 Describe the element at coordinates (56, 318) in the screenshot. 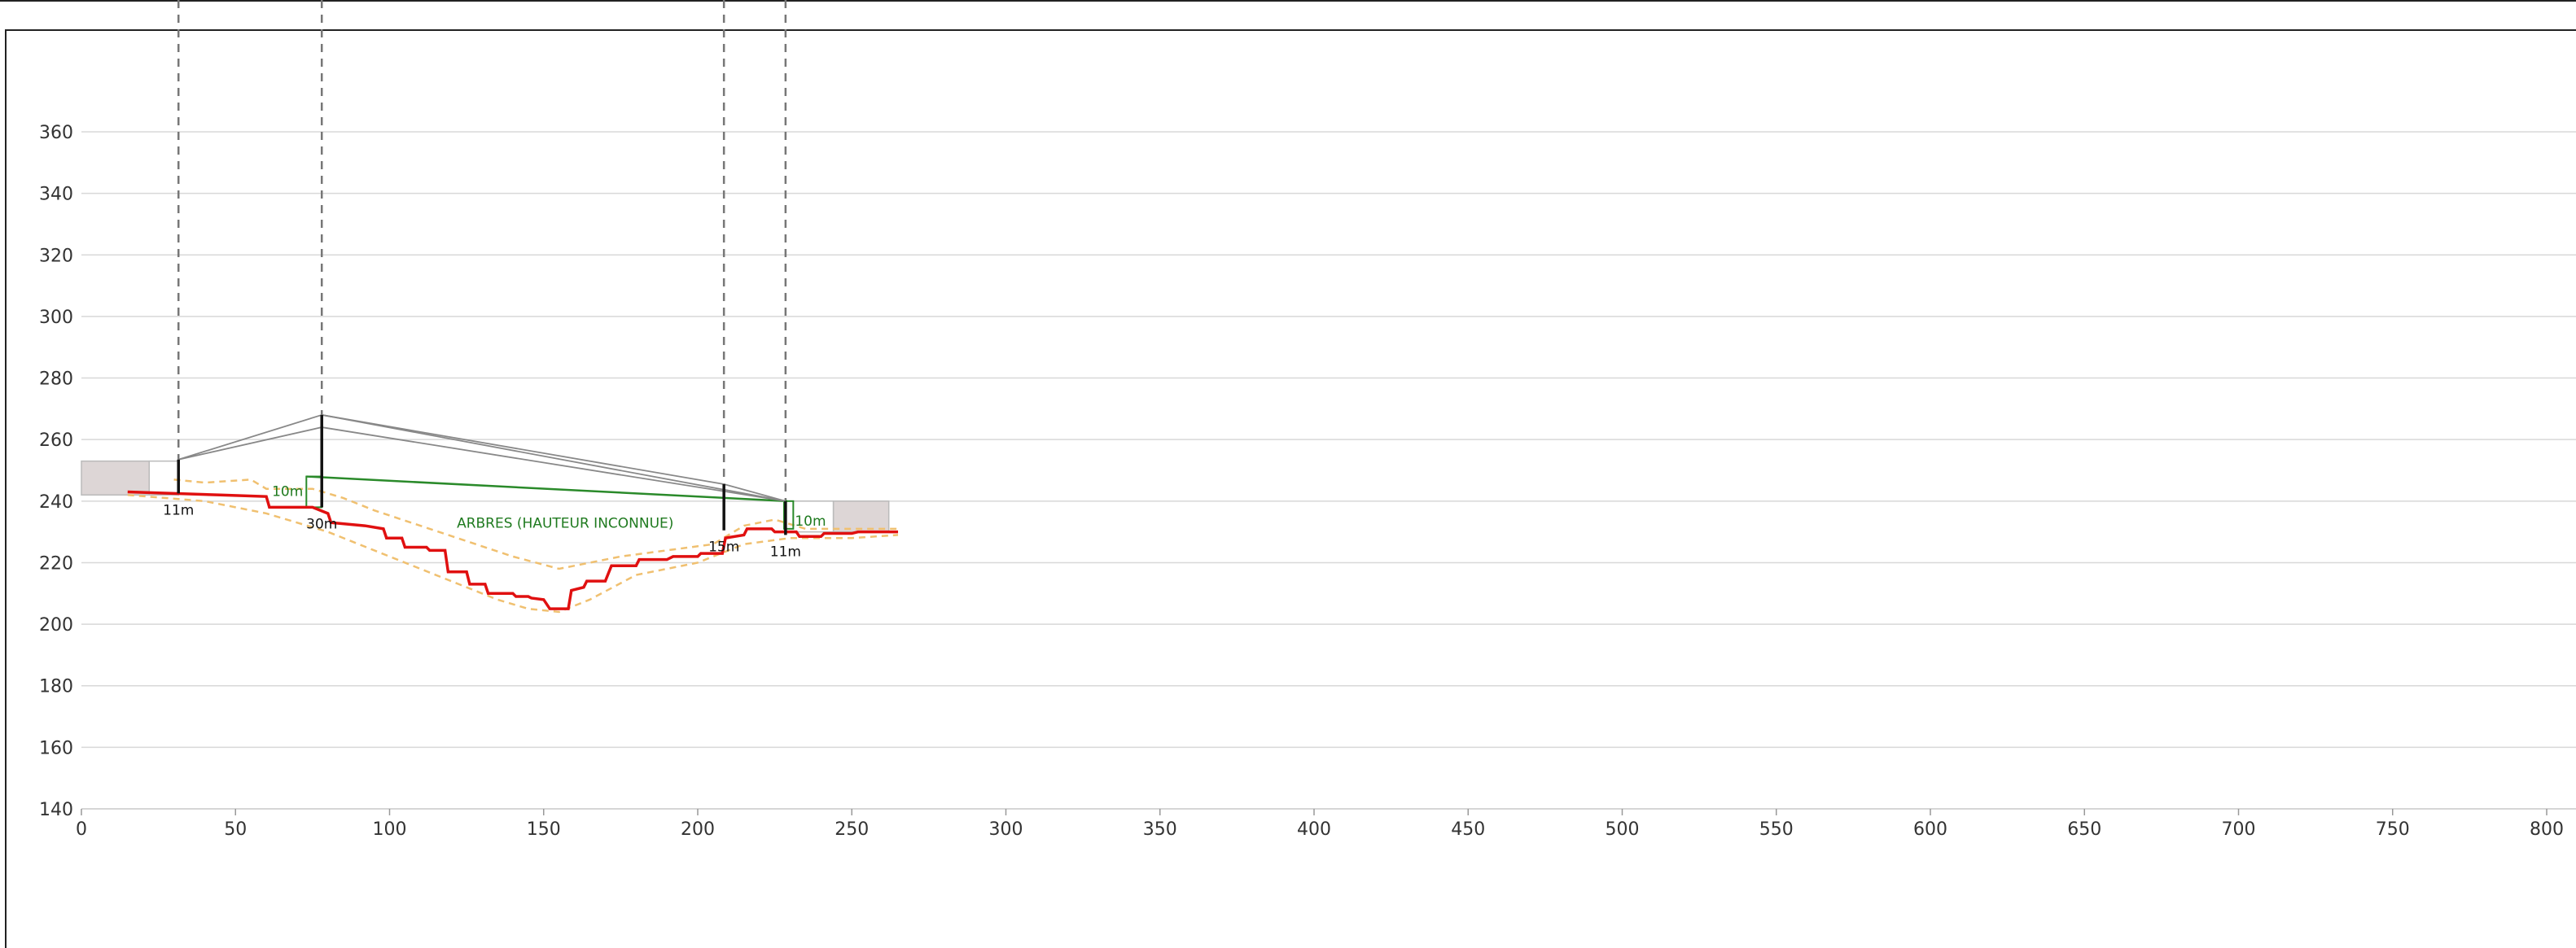

I see `y-tick-300: 300` at that location.